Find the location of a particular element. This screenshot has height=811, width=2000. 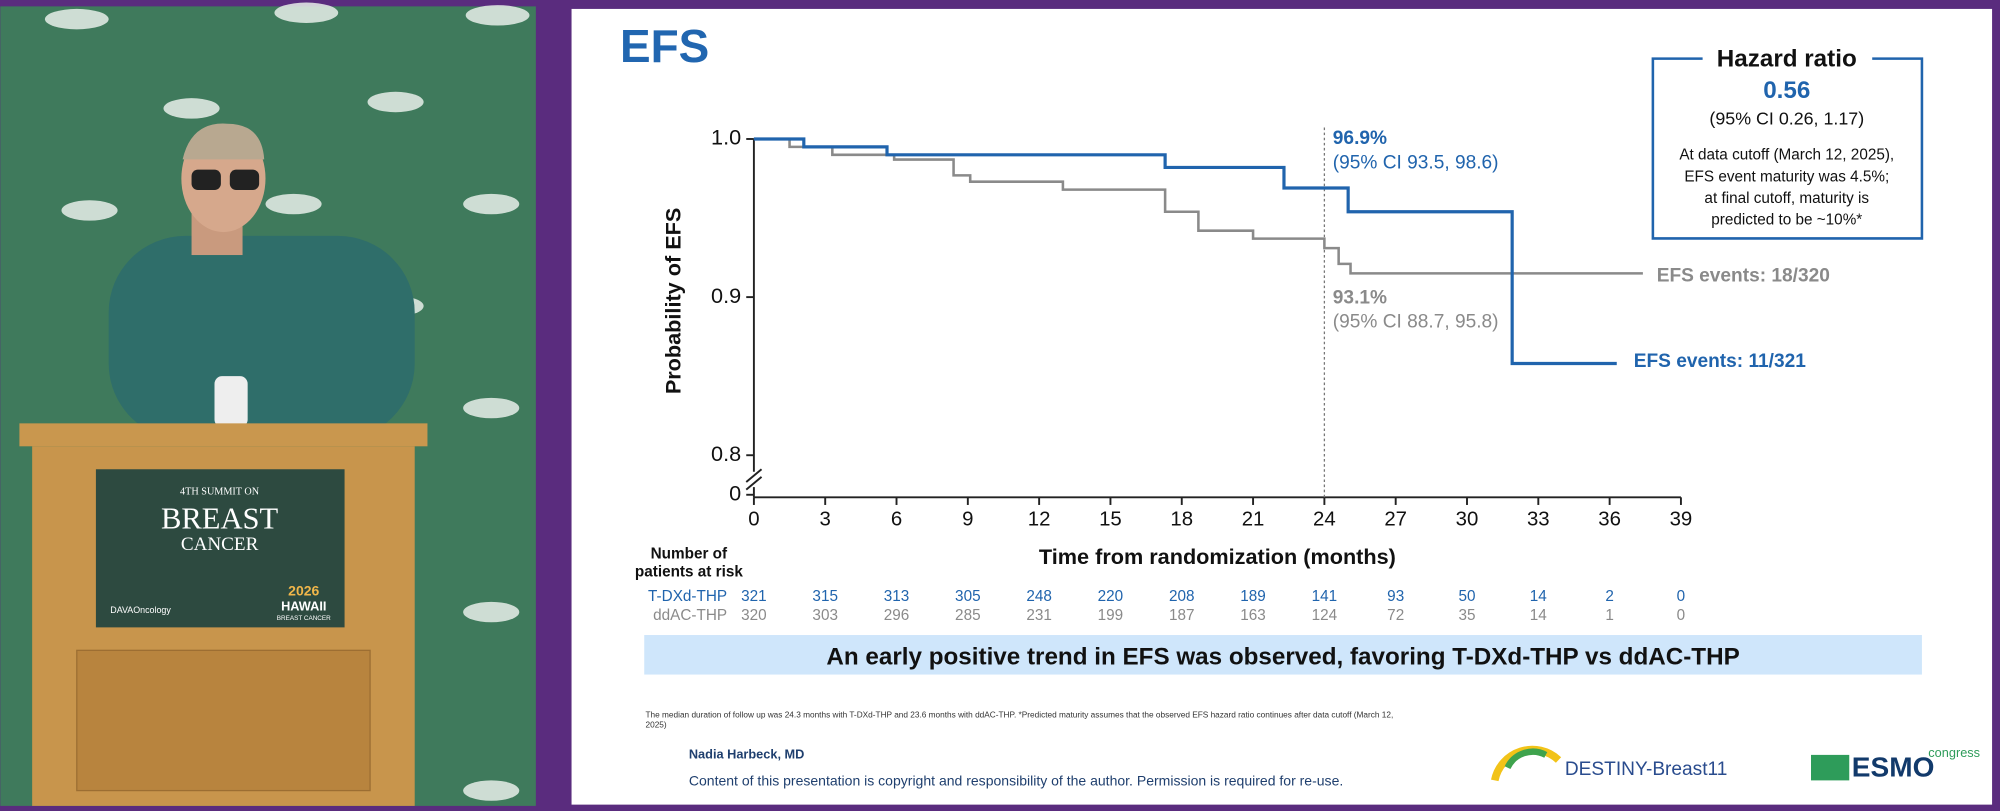

hazard-ci: (95% CI 0.26, 1.17) is located at coordinates (1786, 119).